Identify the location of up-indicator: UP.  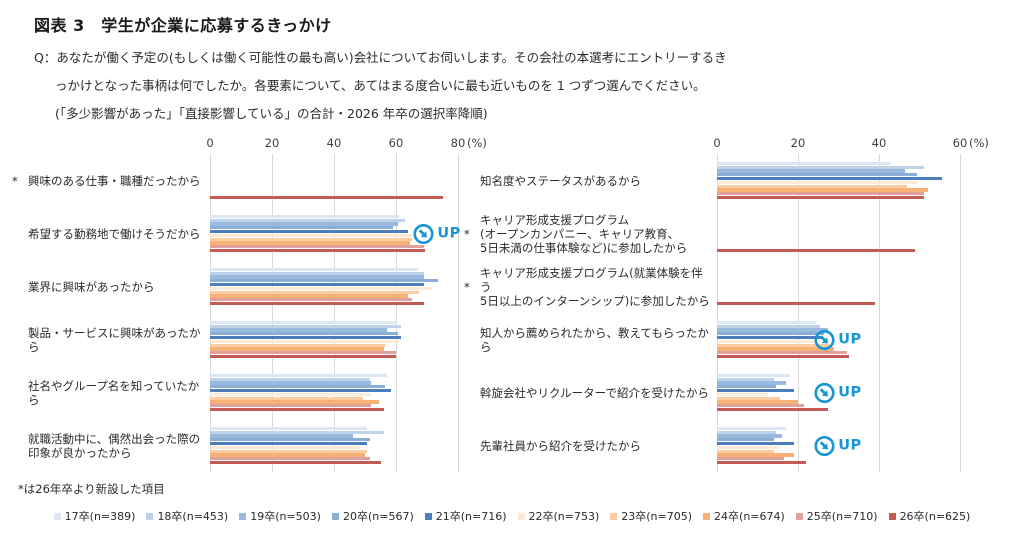
(837, 392).